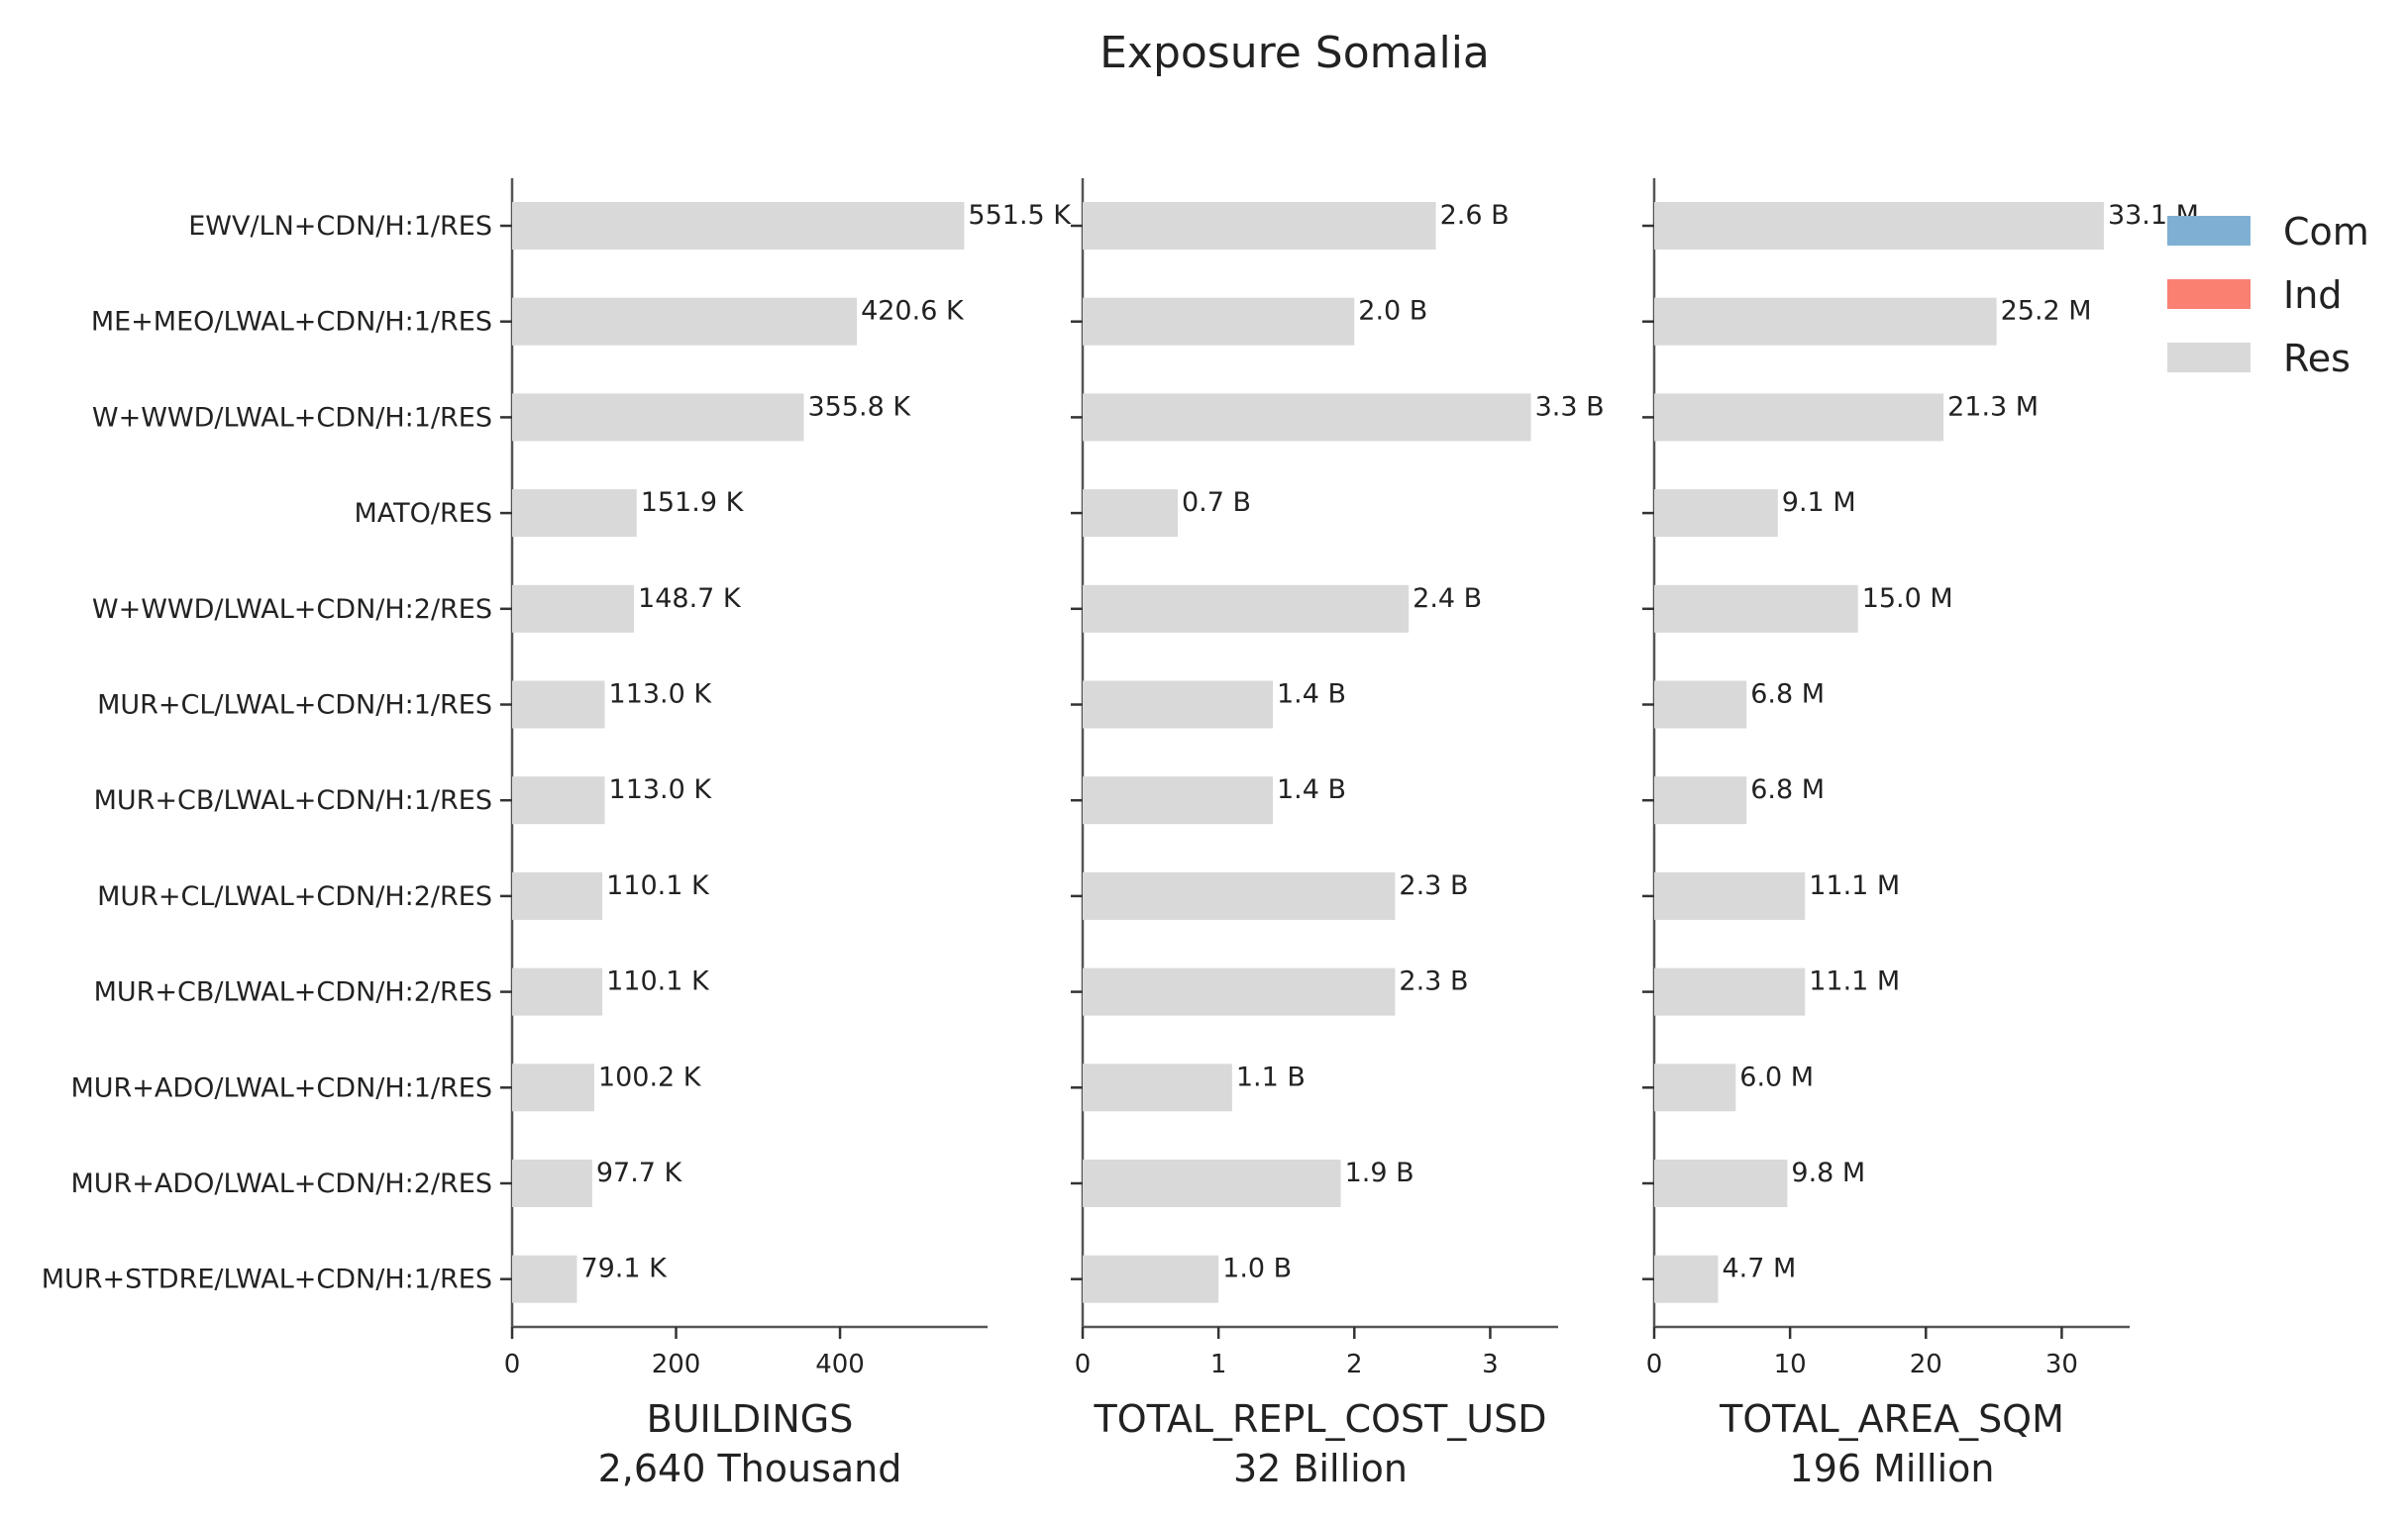 The width and height of the screenshot is (2408, 1523). Describe the element at coordinates (2047, 311) in the screenshot. I see `bar-value-label: 25.2 M` at that location.